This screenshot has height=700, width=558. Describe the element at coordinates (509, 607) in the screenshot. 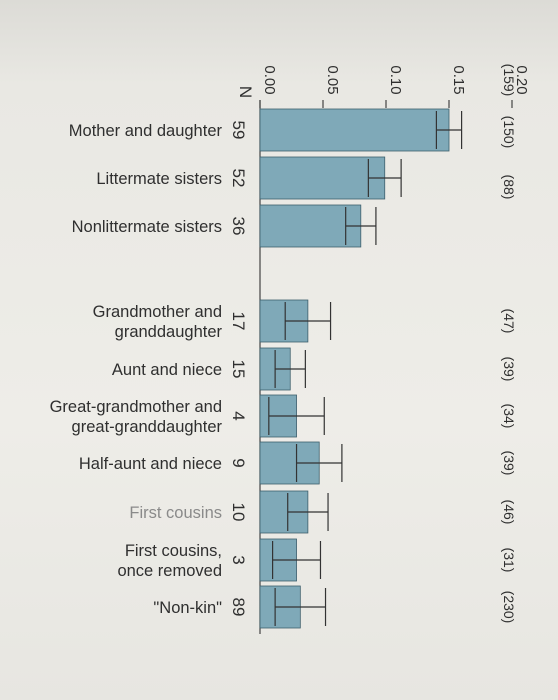

I see `count-label: (230)` at that location.